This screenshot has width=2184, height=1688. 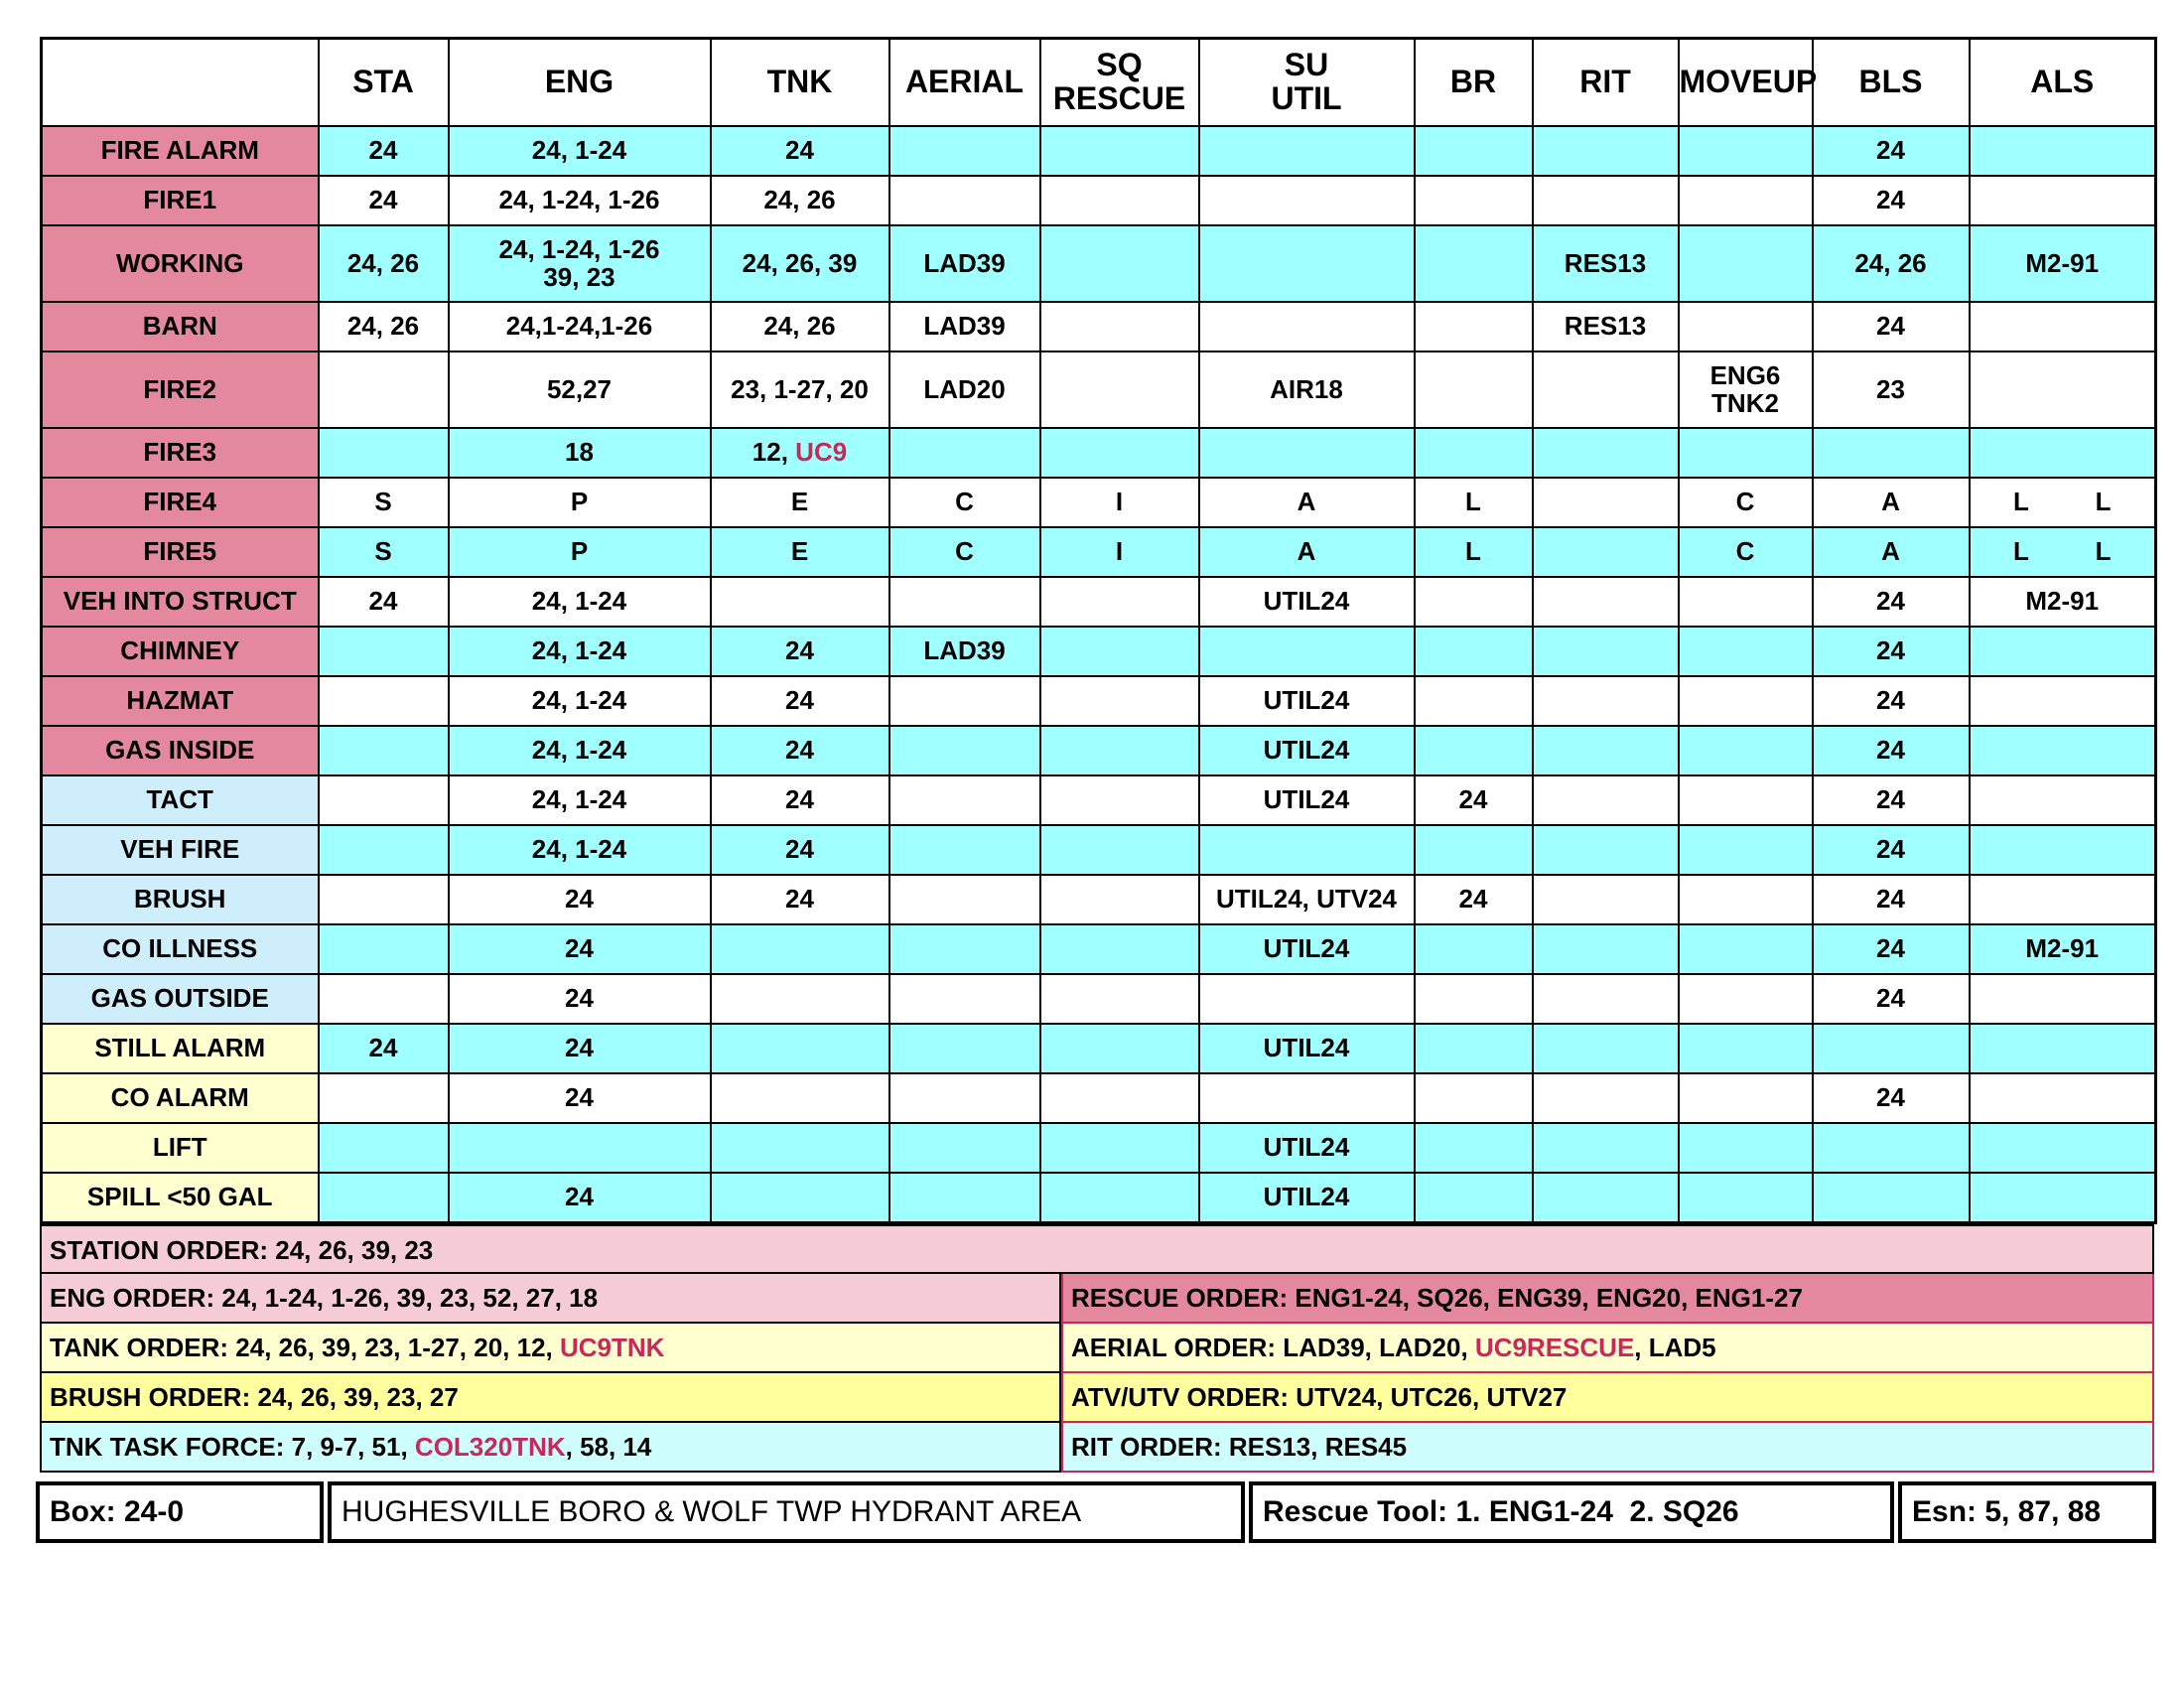 I want to click on text-part: STATION ORDER: 24, 26, 39, 23, so click(x=242, y=1250).